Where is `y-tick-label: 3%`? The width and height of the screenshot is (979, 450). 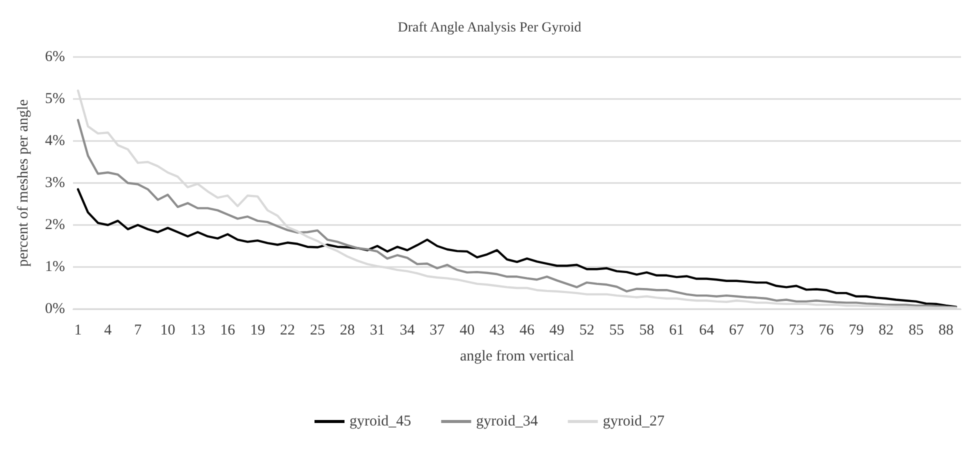 y-tick-label: 3% is located at coordinates (55, 183).